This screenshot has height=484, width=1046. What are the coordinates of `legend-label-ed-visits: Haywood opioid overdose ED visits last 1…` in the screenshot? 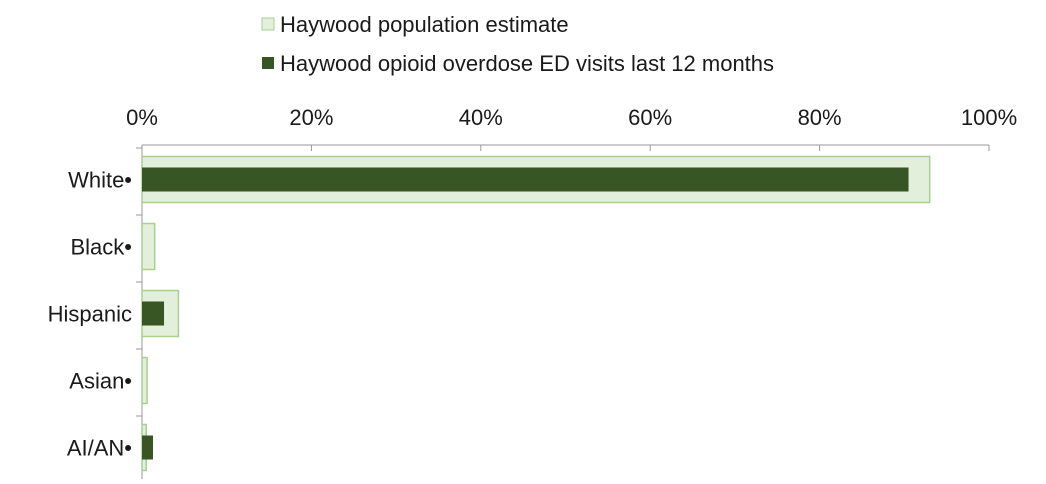 It's located at (527, 63).